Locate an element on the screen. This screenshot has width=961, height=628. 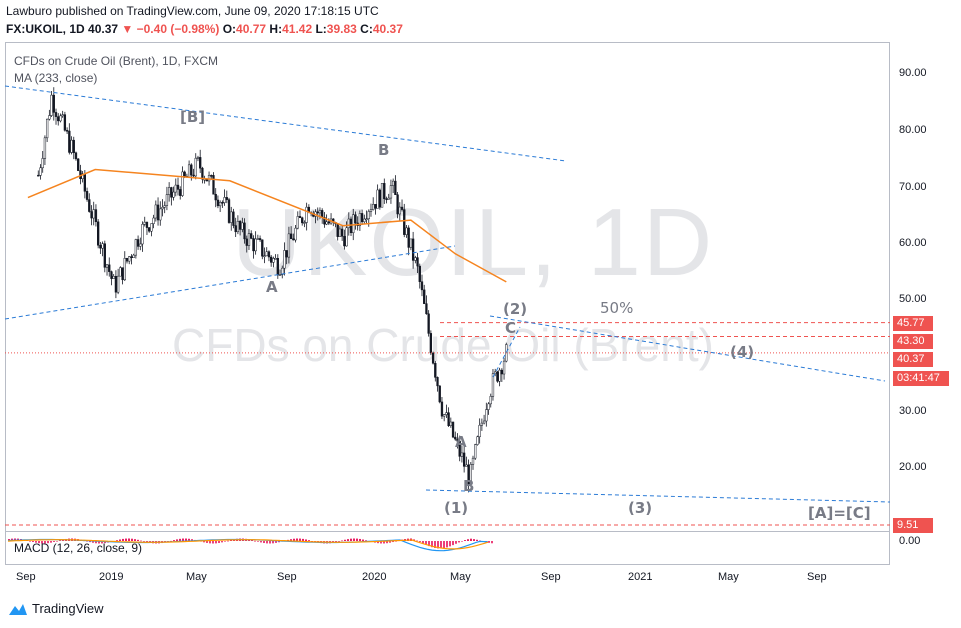
price-tick: 70.00 is located at coordinates (913, 187).